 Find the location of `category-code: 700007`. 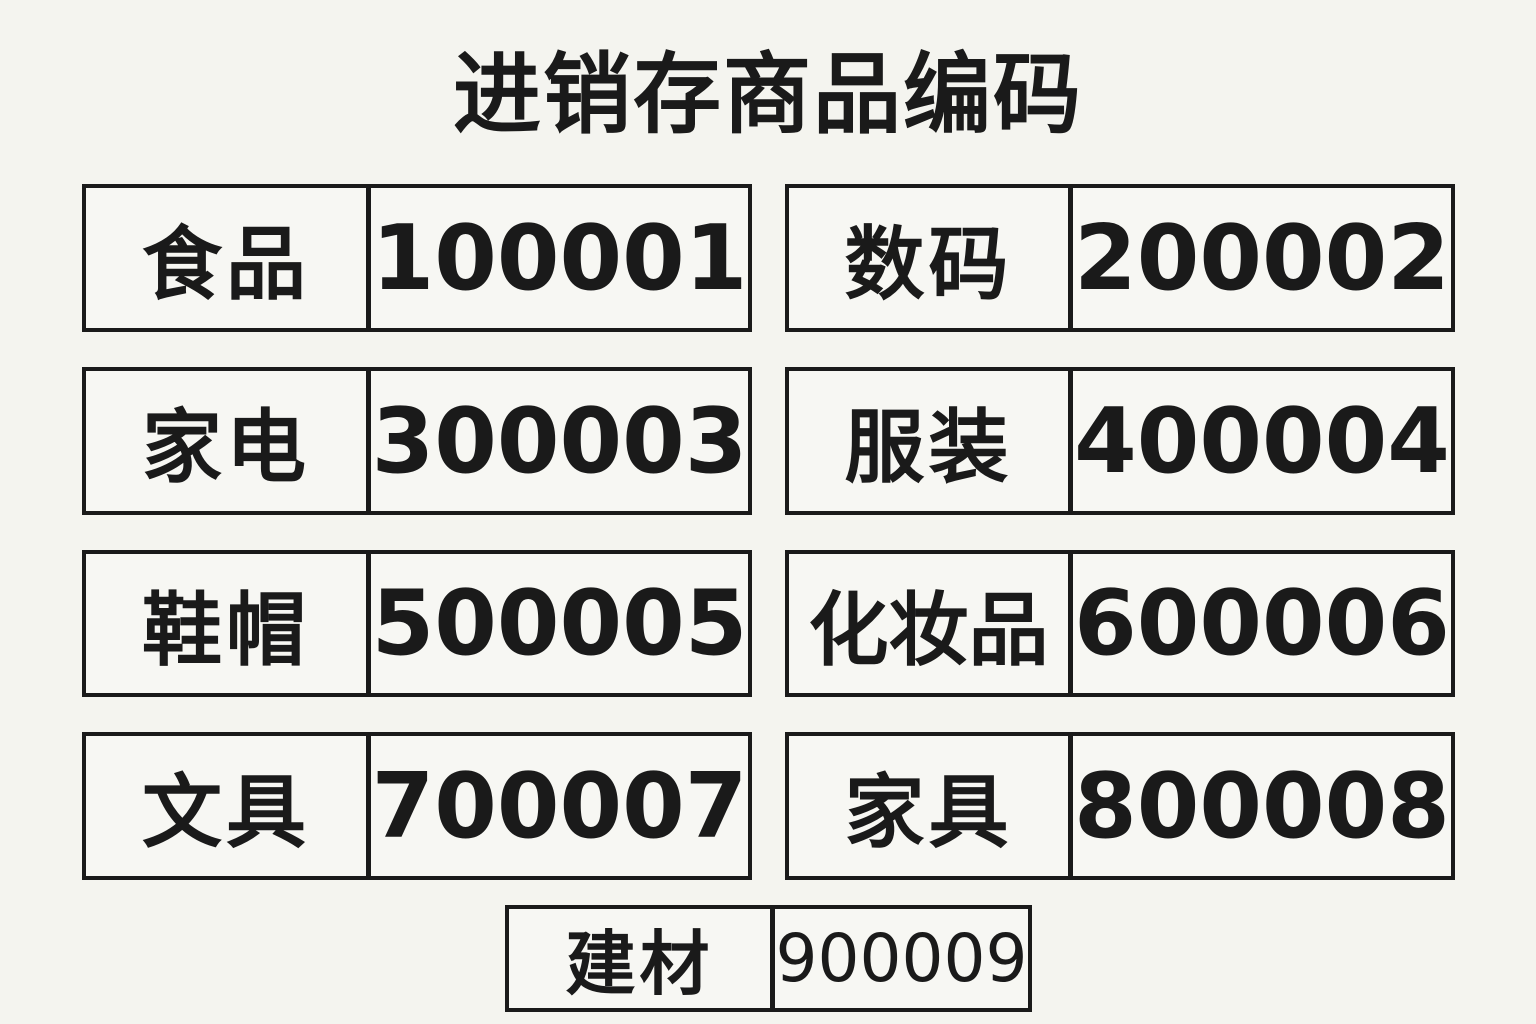

category-code: 700007 is located at coordinates (559, 806).